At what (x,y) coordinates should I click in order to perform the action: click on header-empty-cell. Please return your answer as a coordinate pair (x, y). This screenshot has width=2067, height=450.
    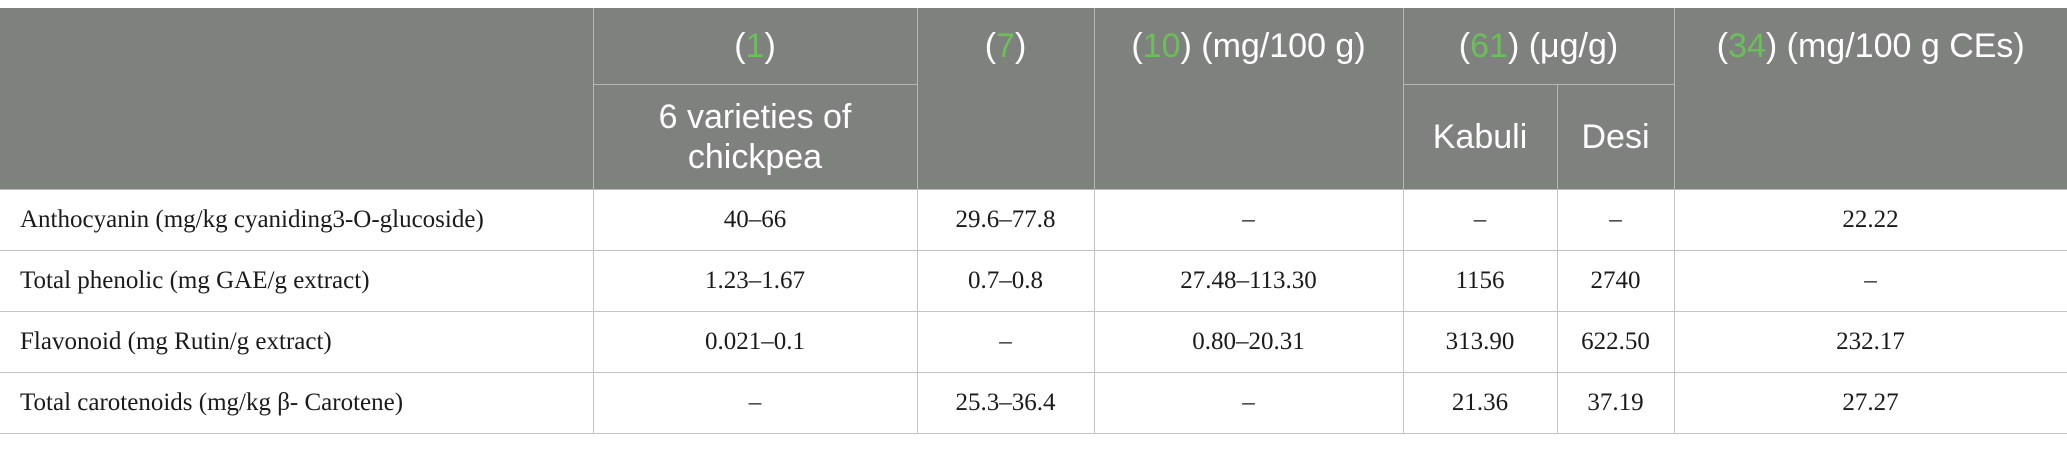
    Looking at the image, I should click on (296, 99).